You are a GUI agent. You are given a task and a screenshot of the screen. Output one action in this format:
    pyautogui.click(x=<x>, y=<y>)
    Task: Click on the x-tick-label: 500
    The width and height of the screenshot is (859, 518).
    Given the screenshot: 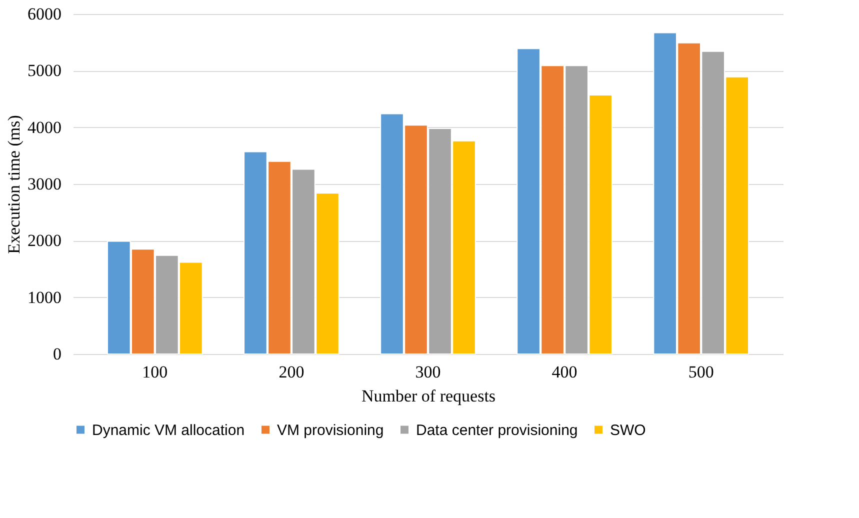 What is the action you would take?
    pyautogui.click(x=701, y=372)
    